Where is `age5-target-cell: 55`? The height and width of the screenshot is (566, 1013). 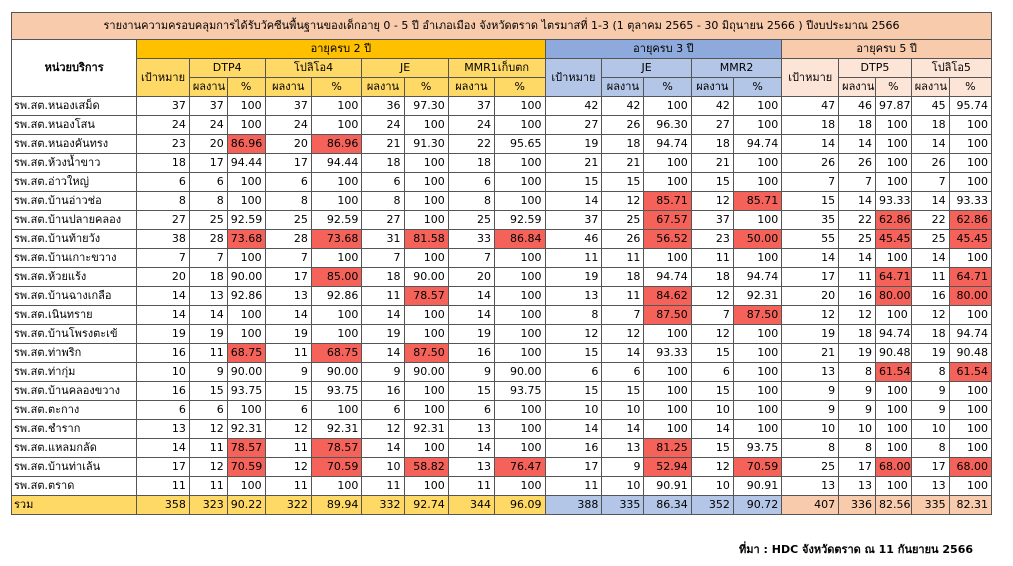
age5-target-cell: 55 is located at coordinates (810, 239).